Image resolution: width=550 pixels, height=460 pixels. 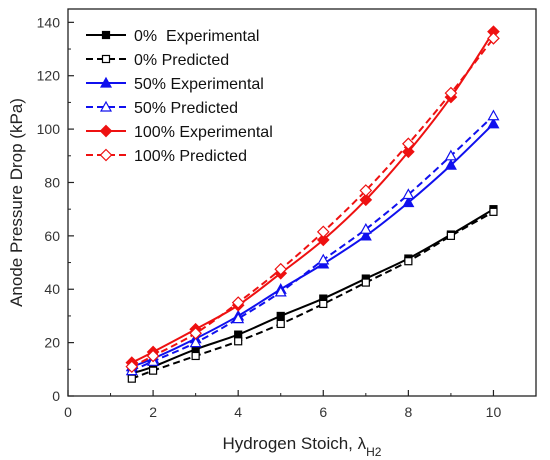 What do you see at coordinates (56, 396) in the screenshot?
I see `y-tick-label: 0` at bounding box center [56, 396].